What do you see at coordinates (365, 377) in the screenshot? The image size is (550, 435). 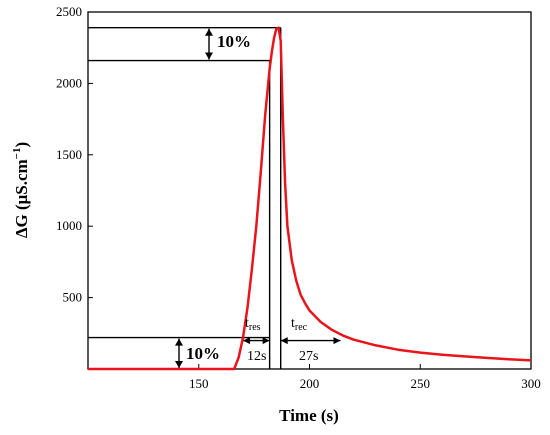 I see `x-axis-ticks: 150 200 250 300` at bounding box center [365, 377].